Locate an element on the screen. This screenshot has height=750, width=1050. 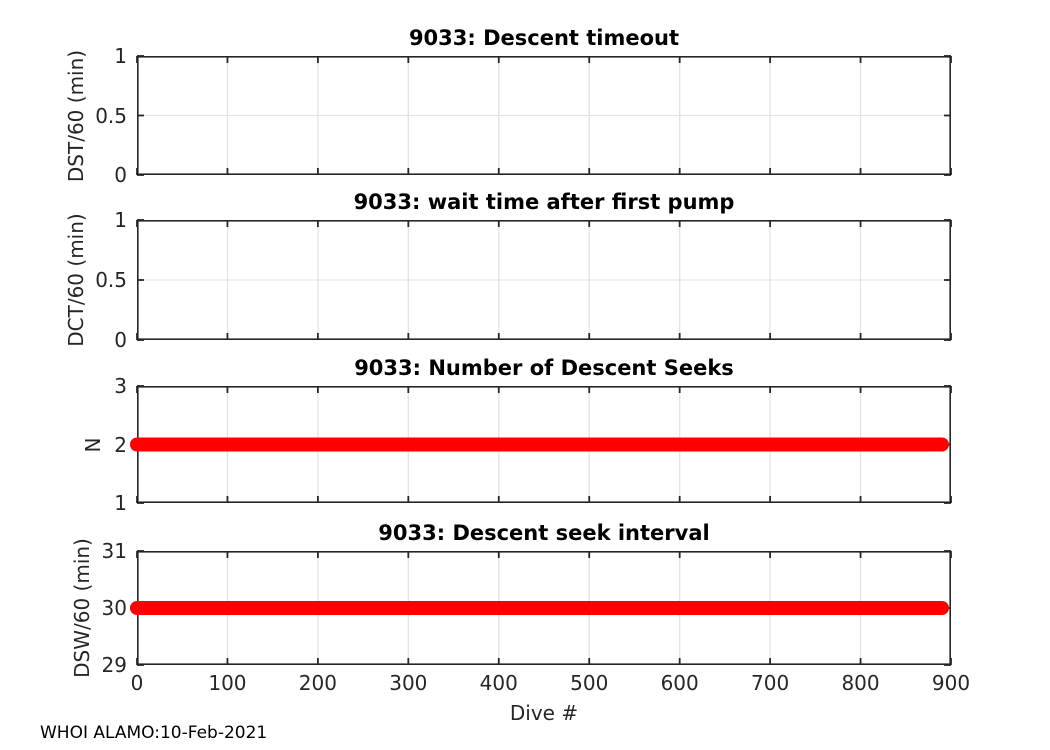
y-tick-label: 29 is located at coordinates (114, 665).